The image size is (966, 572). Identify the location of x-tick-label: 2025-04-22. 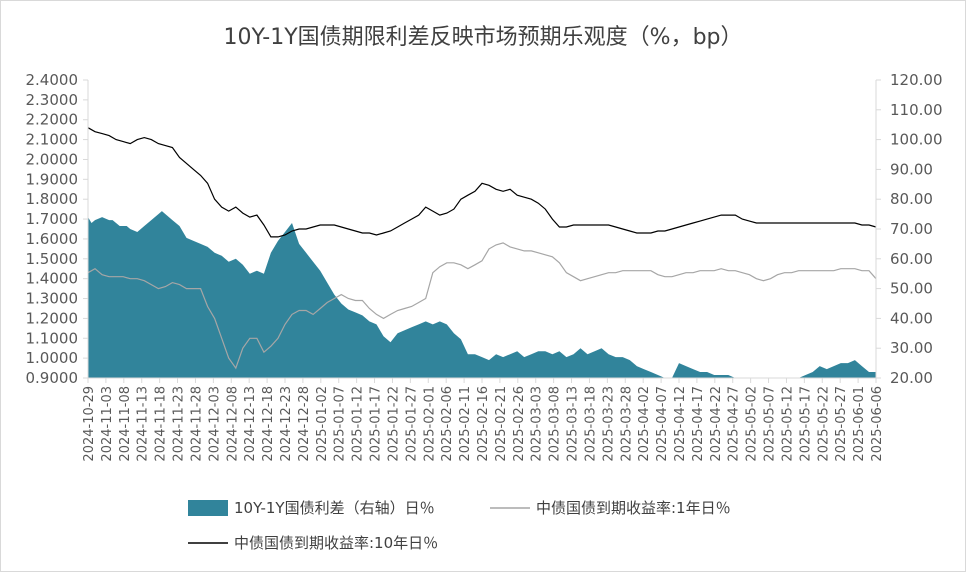
(716, 424).